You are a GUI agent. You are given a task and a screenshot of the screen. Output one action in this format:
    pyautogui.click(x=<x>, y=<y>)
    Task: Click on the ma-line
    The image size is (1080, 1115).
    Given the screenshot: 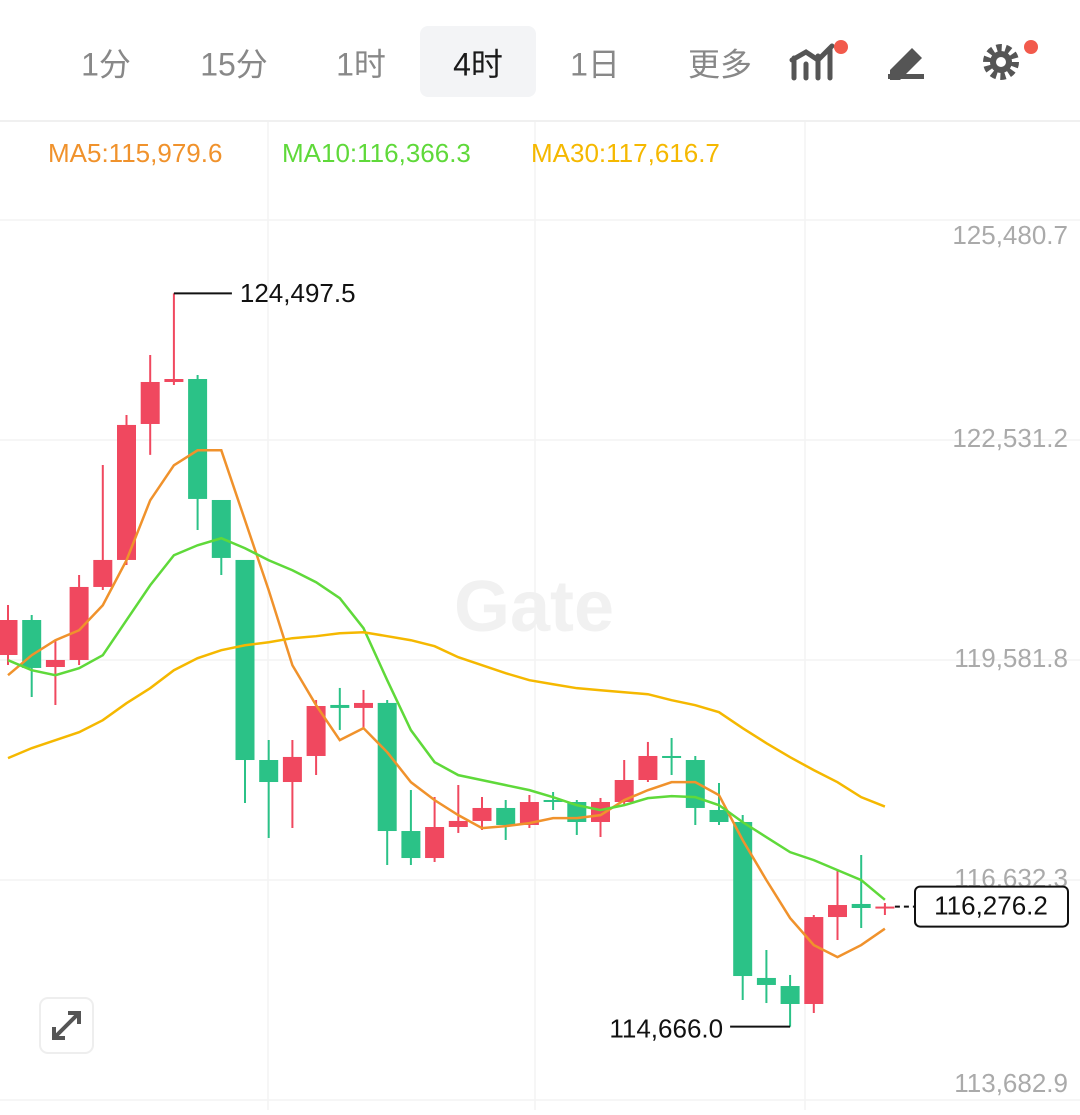 What is the action you would take?
    pyautogui.click(x=446, y=719)
    